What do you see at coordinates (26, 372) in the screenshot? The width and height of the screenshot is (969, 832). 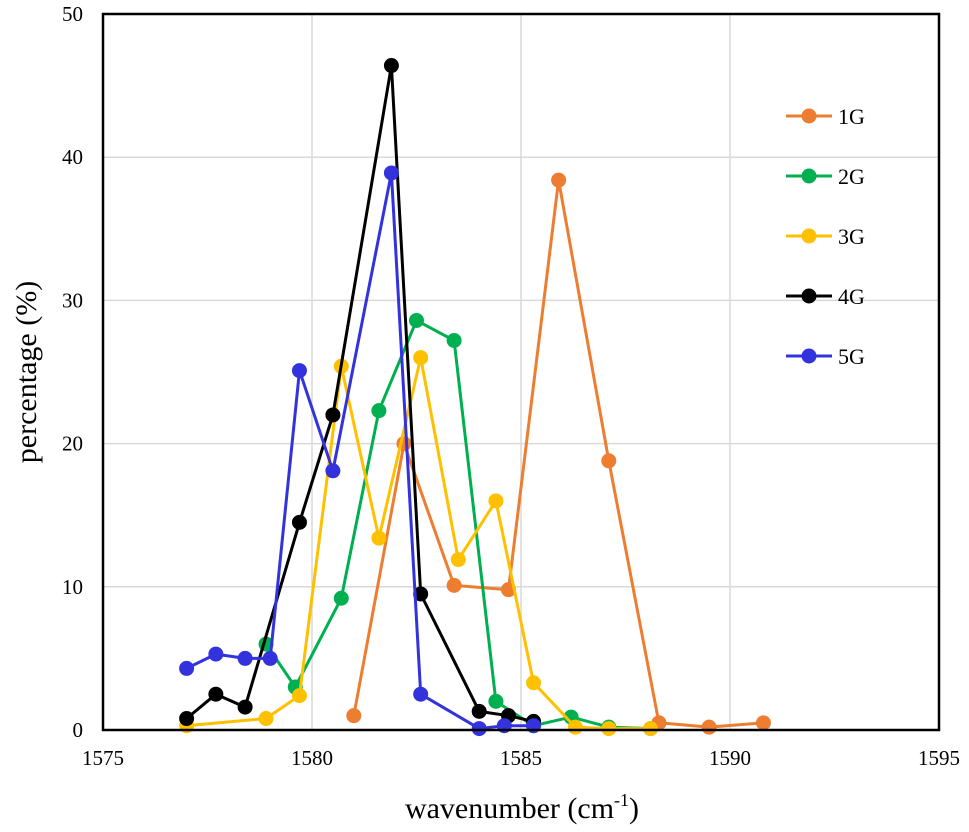 I see `y-axis-title: percentage (%)` at bounding box center [26, 372].